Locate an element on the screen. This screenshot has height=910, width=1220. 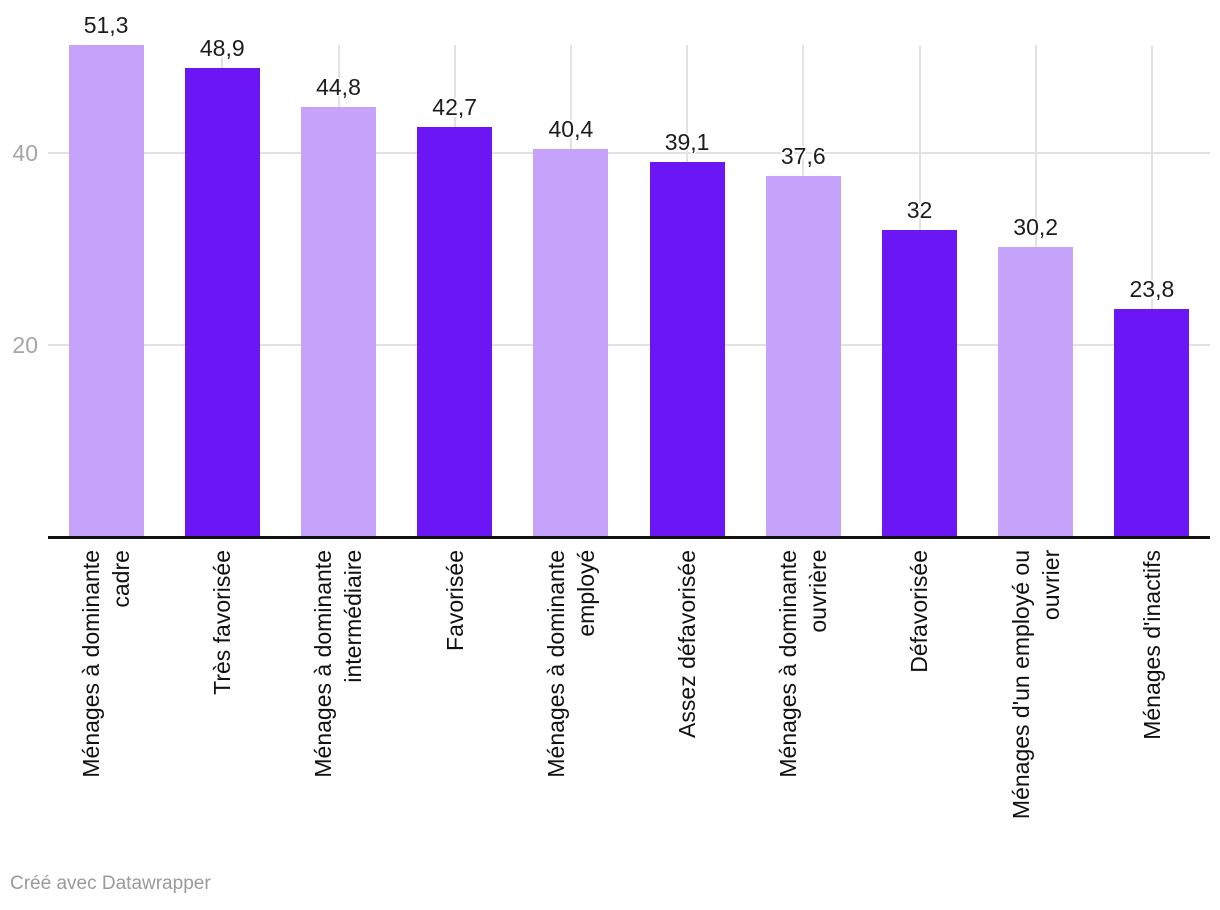
bar-value-label: 30,2 is located at coordinates (1036, 227).